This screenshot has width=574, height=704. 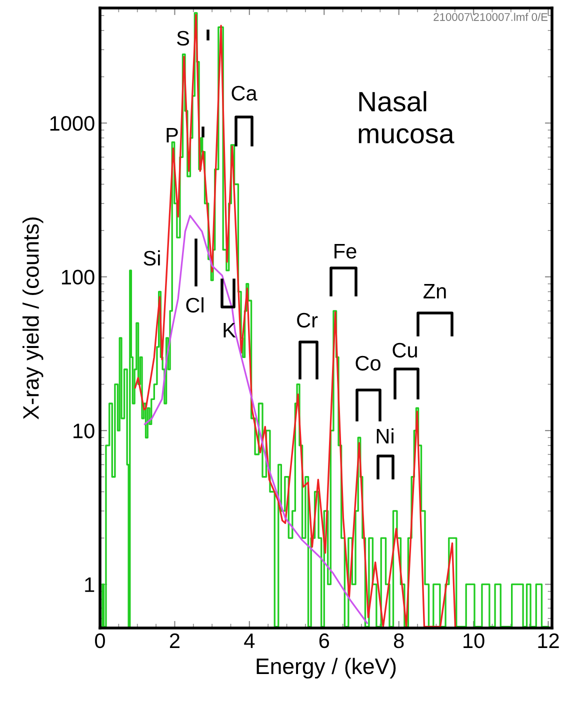 What do you see at coordinates (324, 640) in the screenshot?
I see `x-tick-label: 6` at bounding box center [324, 640].